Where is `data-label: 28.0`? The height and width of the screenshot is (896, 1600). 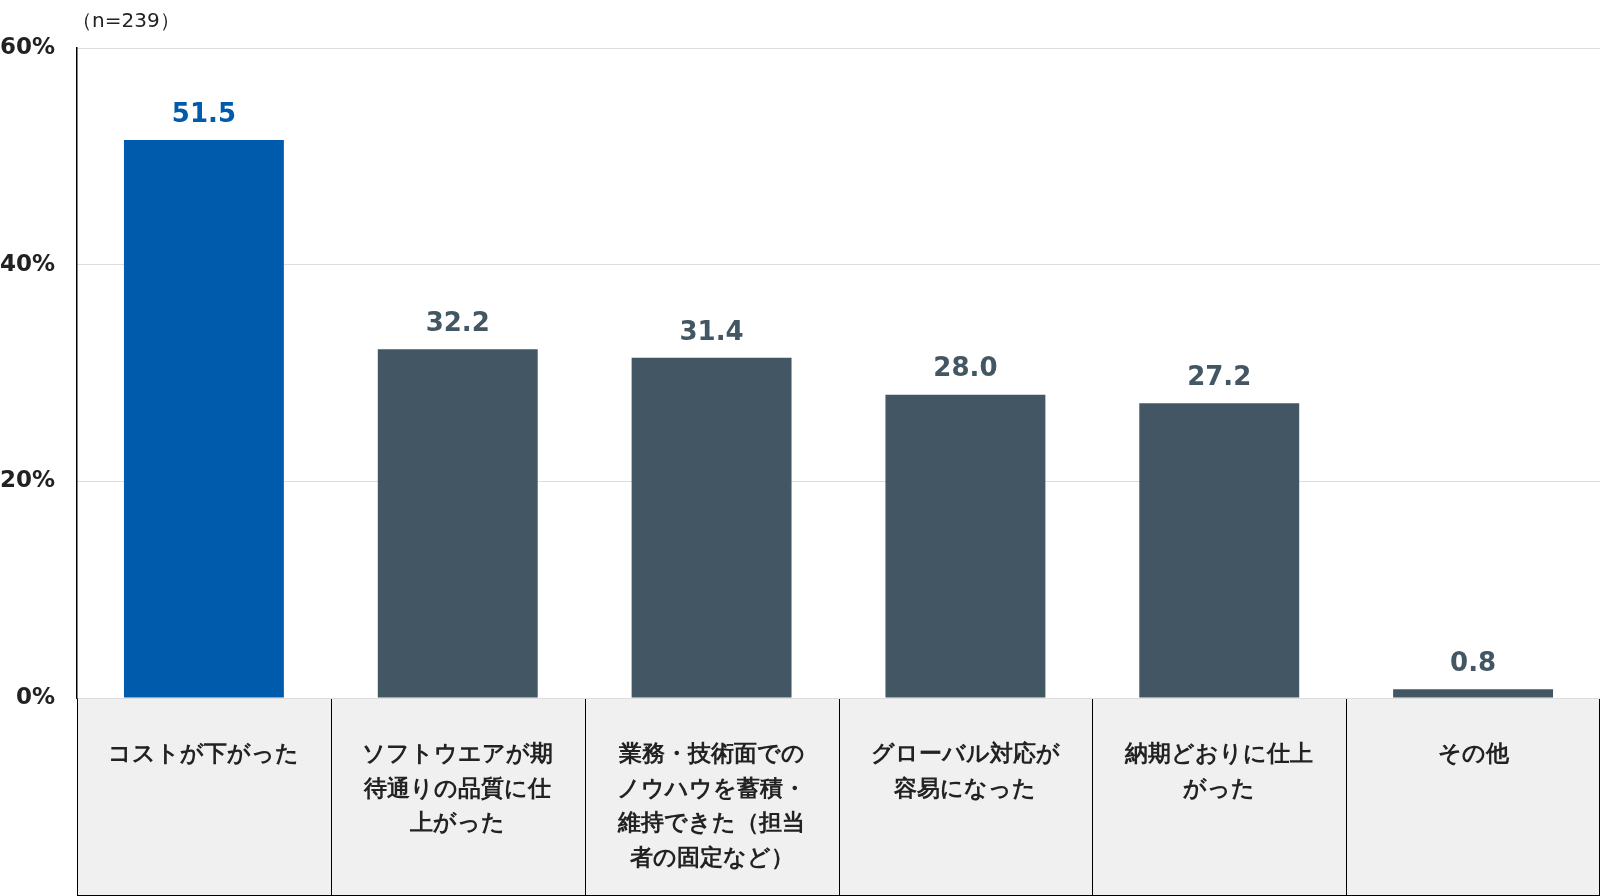
data-label: 28.0 is located at coordinates (965, 367).